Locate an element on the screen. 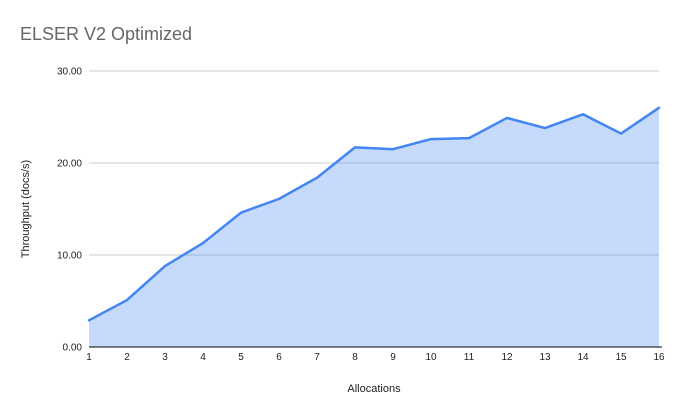  x-tick-label: 15 is located at coordinates (621, 357).